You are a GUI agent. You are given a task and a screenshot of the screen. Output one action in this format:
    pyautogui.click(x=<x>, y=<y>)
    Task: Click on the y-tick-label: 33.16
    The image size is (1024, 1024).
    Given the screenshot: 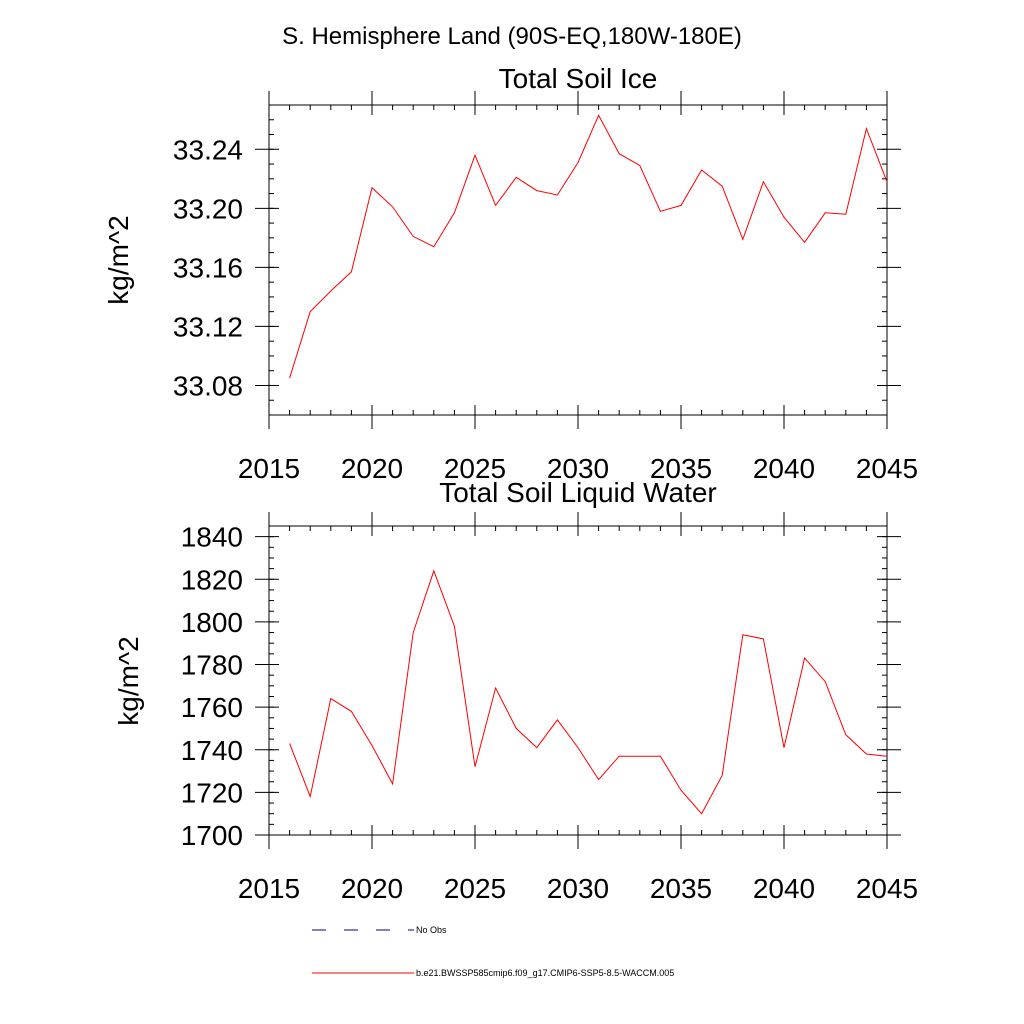 What is the action you would take?
    pyautogui.click(x=208, y=267)
    